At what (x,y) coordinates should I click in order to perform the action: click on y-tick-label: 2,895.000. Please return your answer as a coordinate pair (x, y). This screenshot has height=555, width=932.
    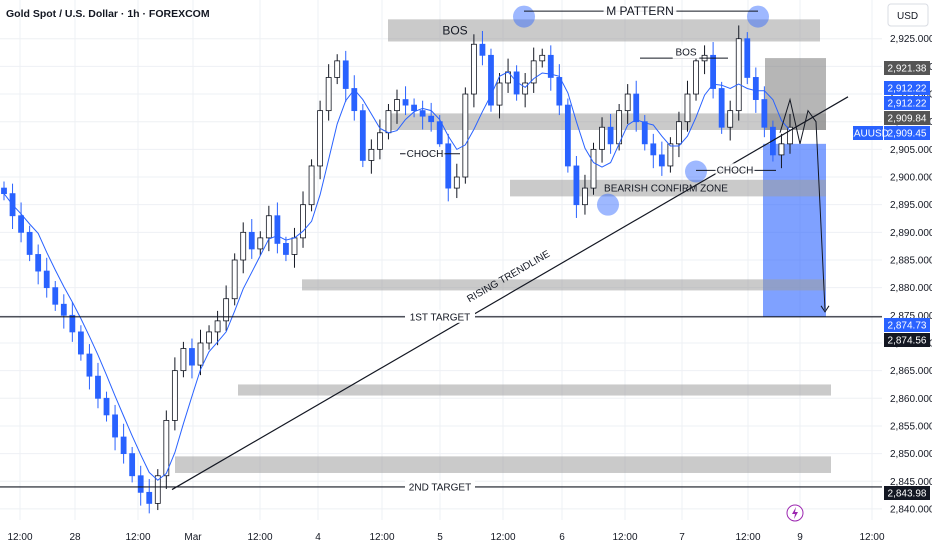
    Looking at the image, I should click on (911, 205).